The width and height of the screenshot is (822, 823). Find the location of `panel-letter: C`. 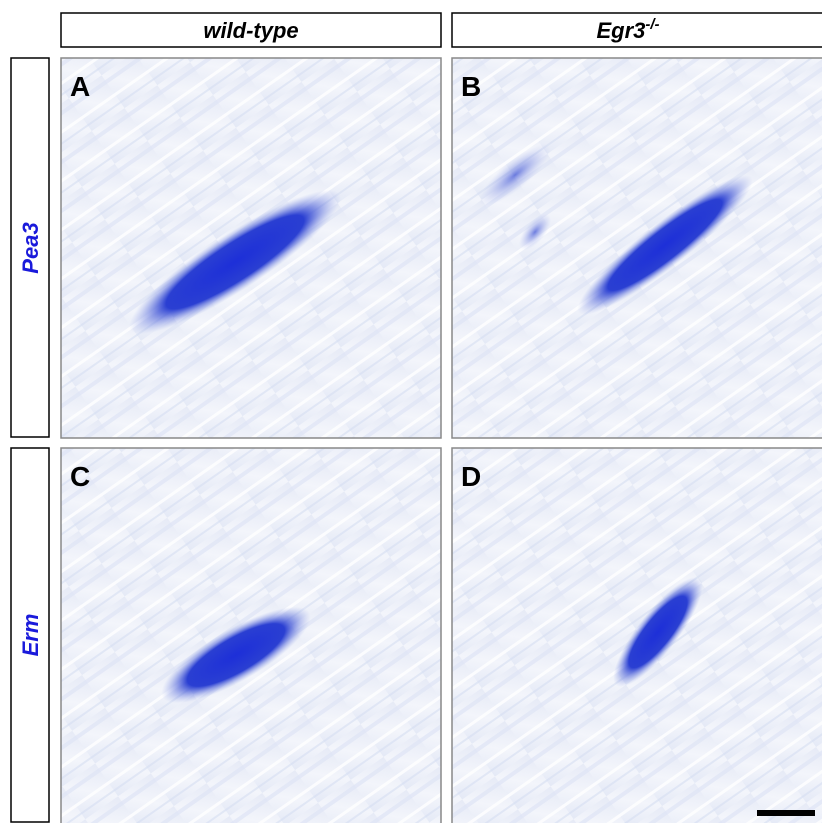

panel-letter: C is located at coordinates (80, 476).